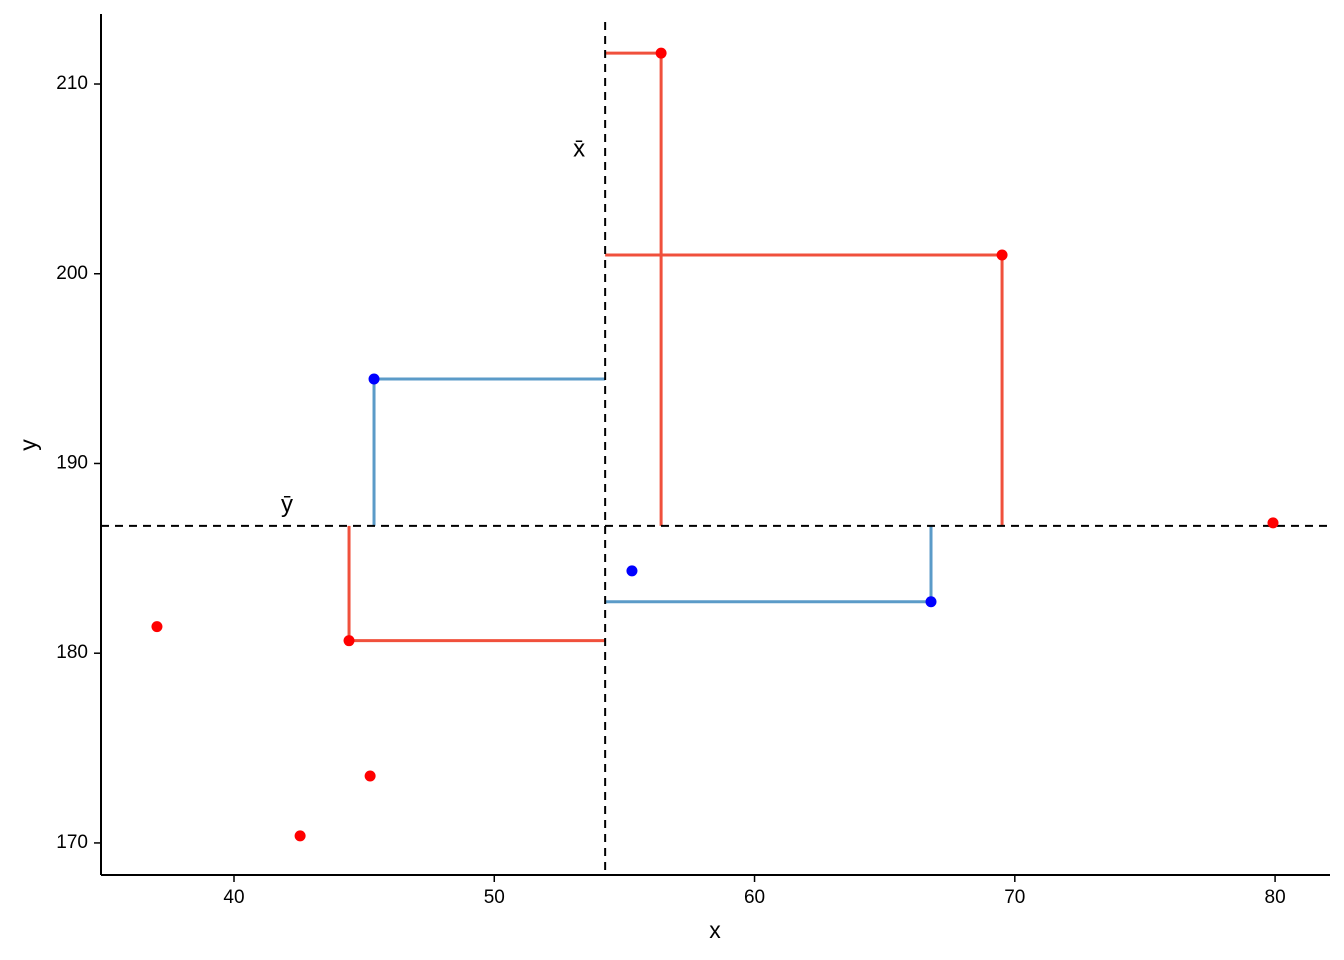 This screenshot has width=1344, height=960. What do you see at coordinates (72, 652) in the screenshot?
I see `y-tick-label: 180` at bounding box center [72, 652].